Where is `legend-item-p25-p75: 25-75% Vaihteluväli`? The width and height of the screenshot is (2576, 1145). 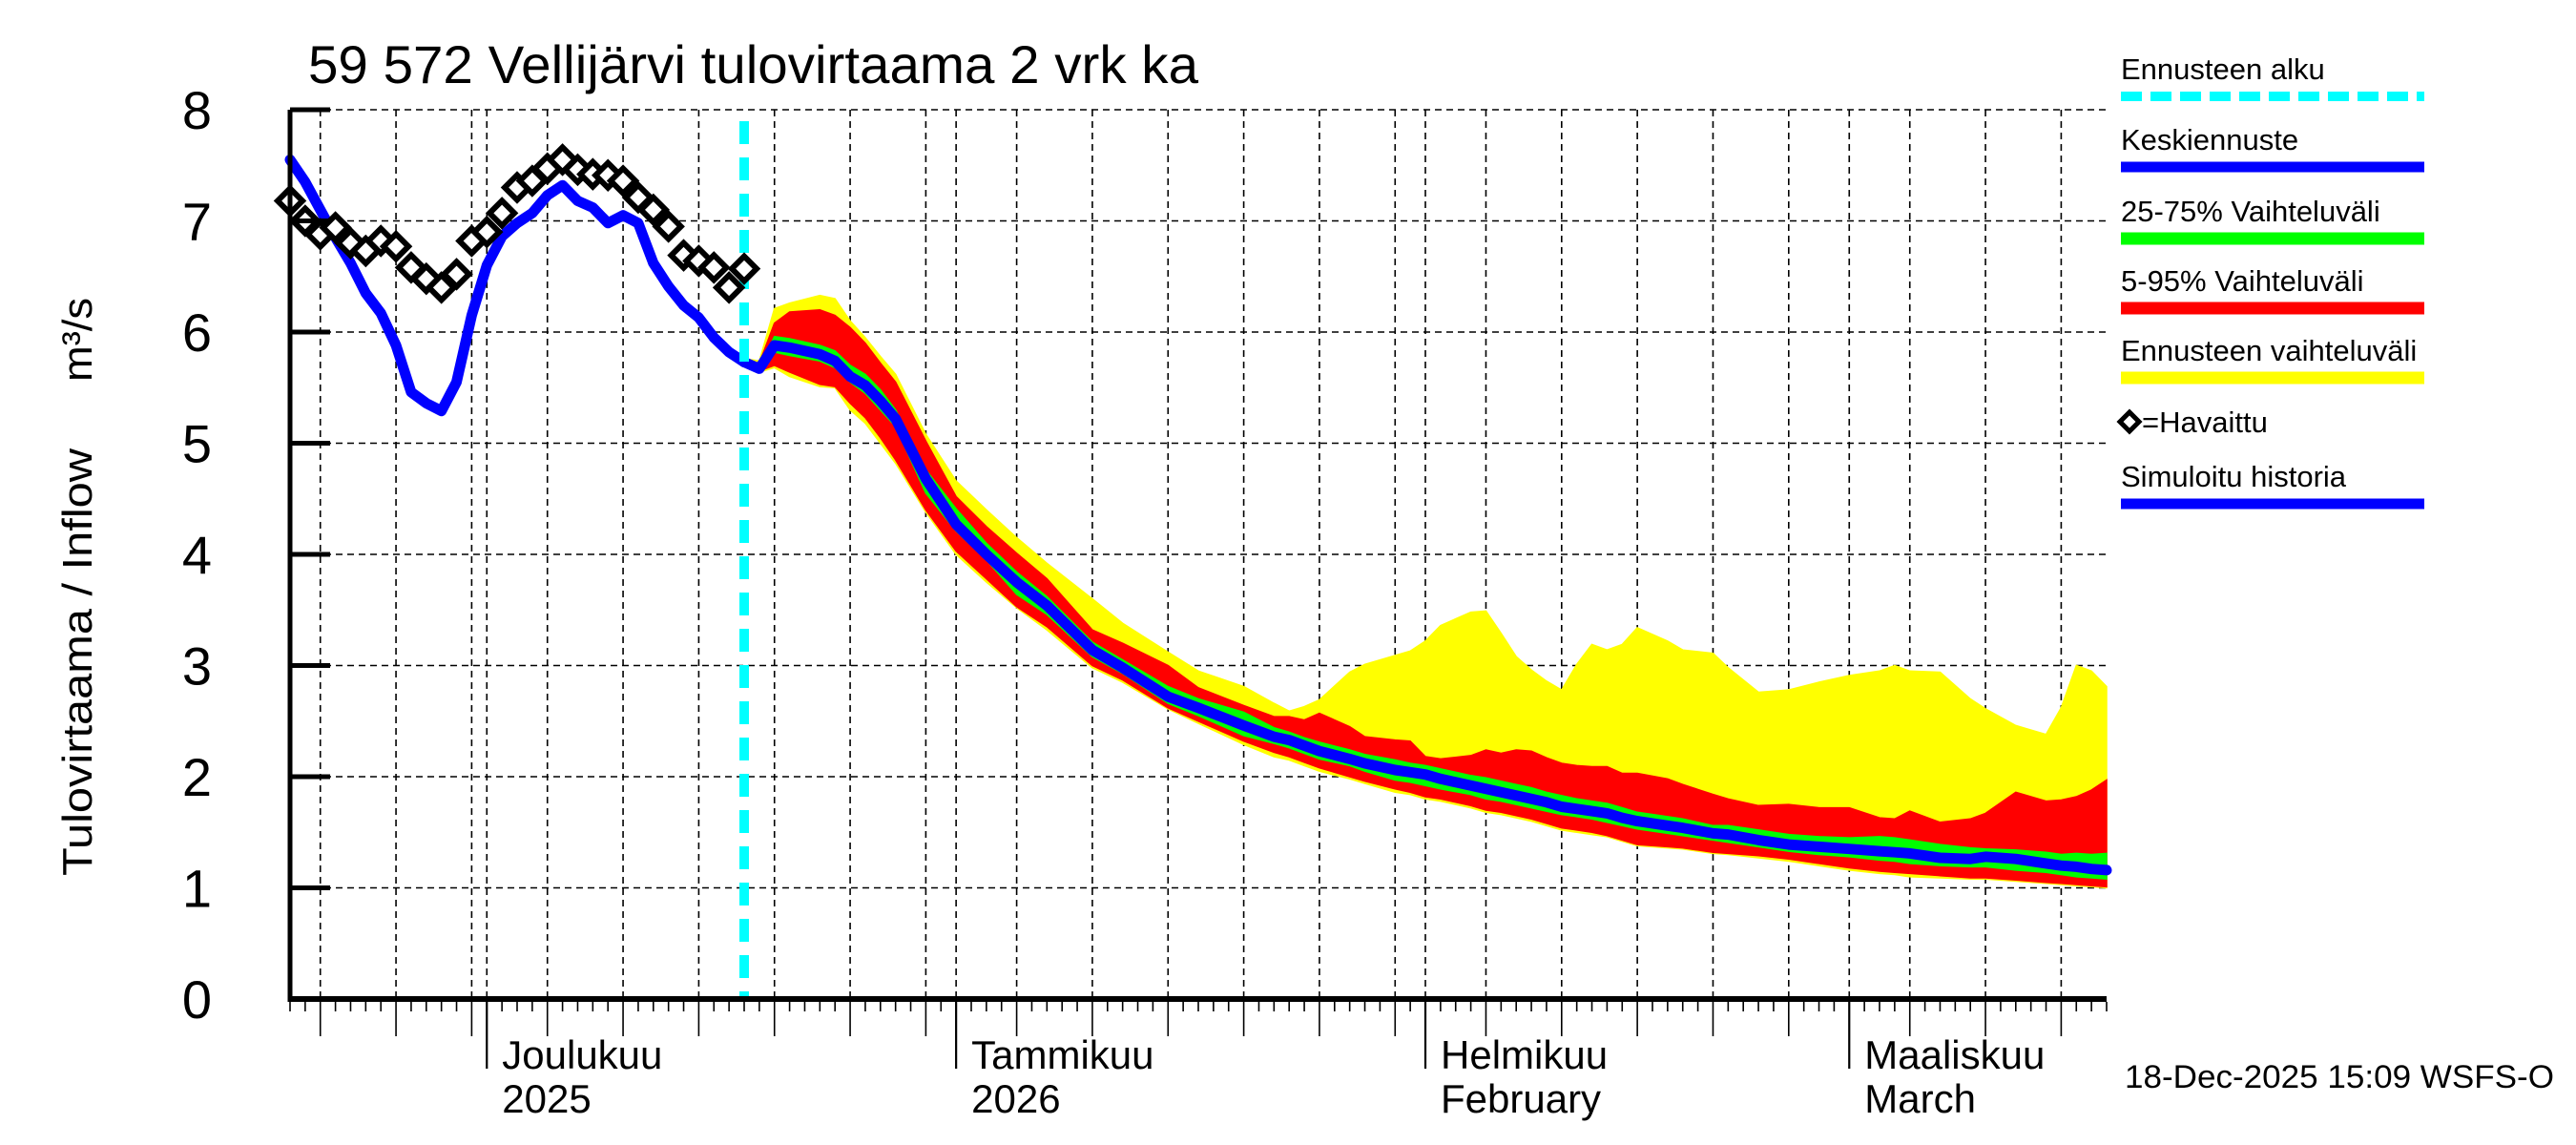
legend-item-p25-p75: 25-75% Vaihteluväli is located at coordinates (2272, 220).